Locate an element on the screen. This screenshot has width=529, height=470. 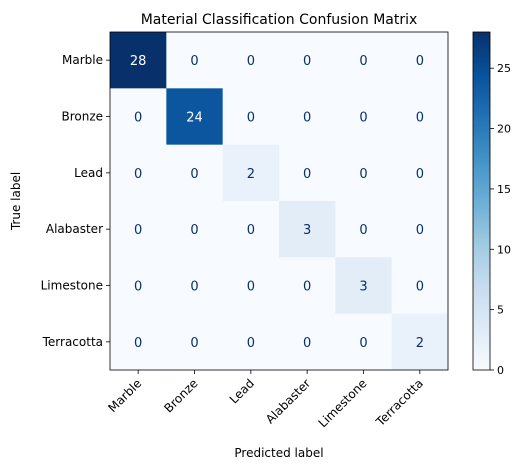
colorbar-tick-label: 25 is located at coordinates (504, 68).